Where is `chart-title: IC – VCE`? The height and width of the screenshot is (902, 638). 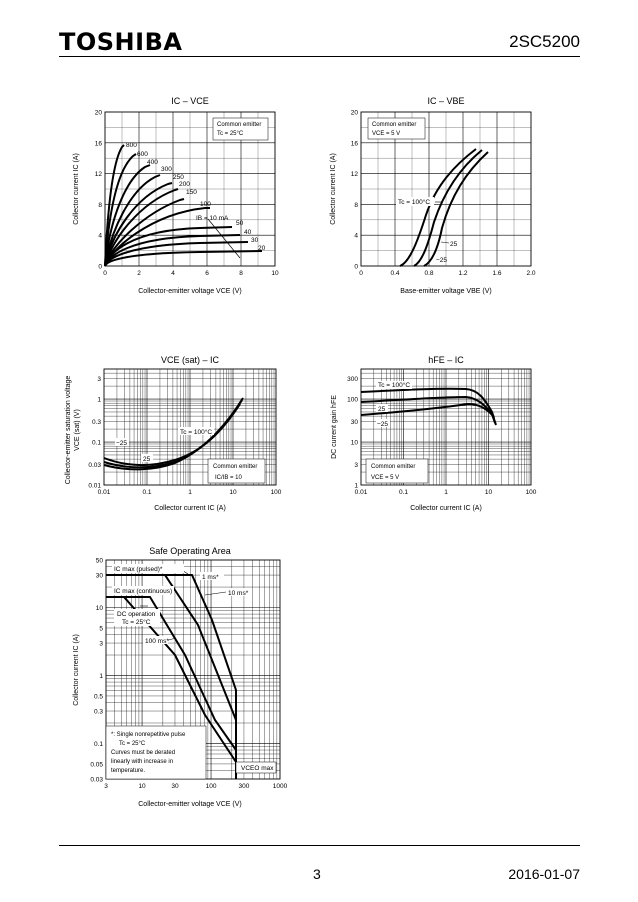 chart-title: IC – VCE is located at coordinates (190, 101).